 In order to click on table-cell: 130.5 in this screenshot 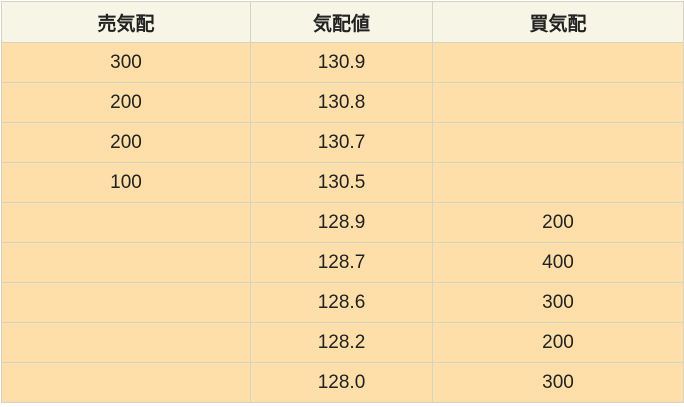, I will do `click(341, 182)`.